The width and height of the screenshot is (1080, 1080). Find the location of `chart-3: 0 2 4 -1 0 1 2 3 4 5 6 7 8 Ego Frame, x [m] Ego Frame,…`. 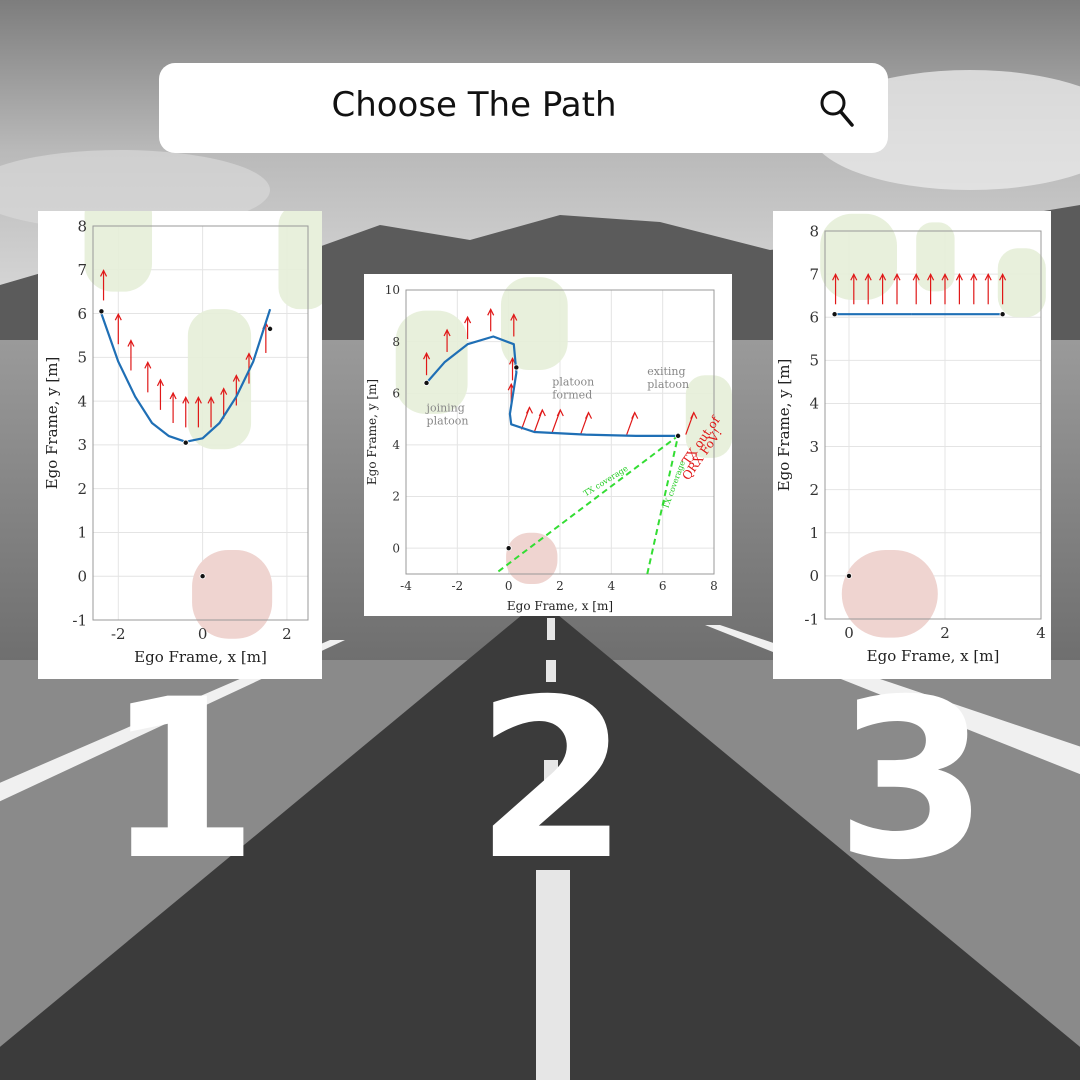

chart-3: 0 2 4 -1 0 1 2 3 4 5 6 7 8 Ego Frame, x [m] Ego Frame,… is located at coordinates (910, 439).